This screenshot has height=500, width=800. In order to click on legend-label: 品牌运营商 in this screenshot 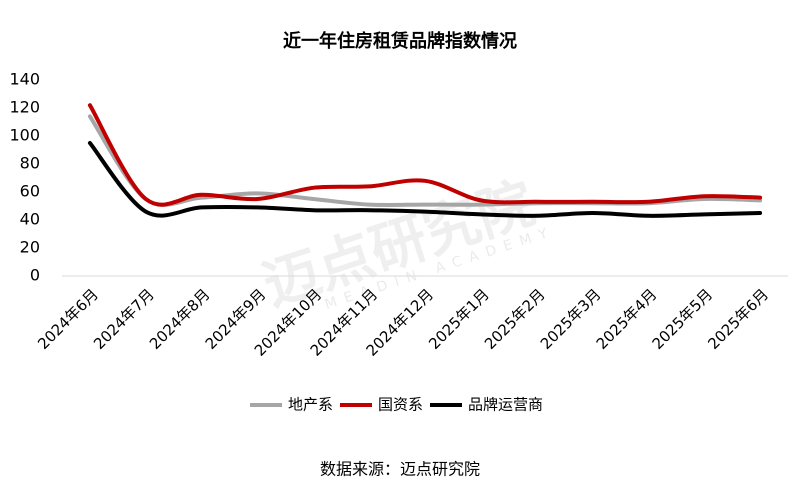, I will do `click(505, 405)`.